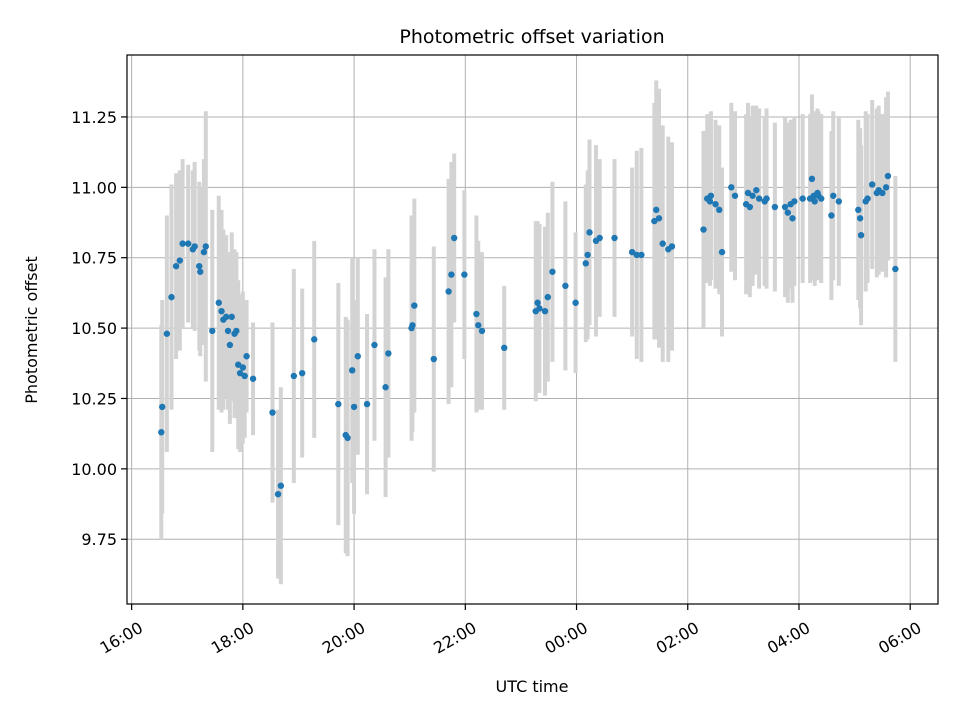  I want to click on y-tick-label: 9.75, so click(99, 539).